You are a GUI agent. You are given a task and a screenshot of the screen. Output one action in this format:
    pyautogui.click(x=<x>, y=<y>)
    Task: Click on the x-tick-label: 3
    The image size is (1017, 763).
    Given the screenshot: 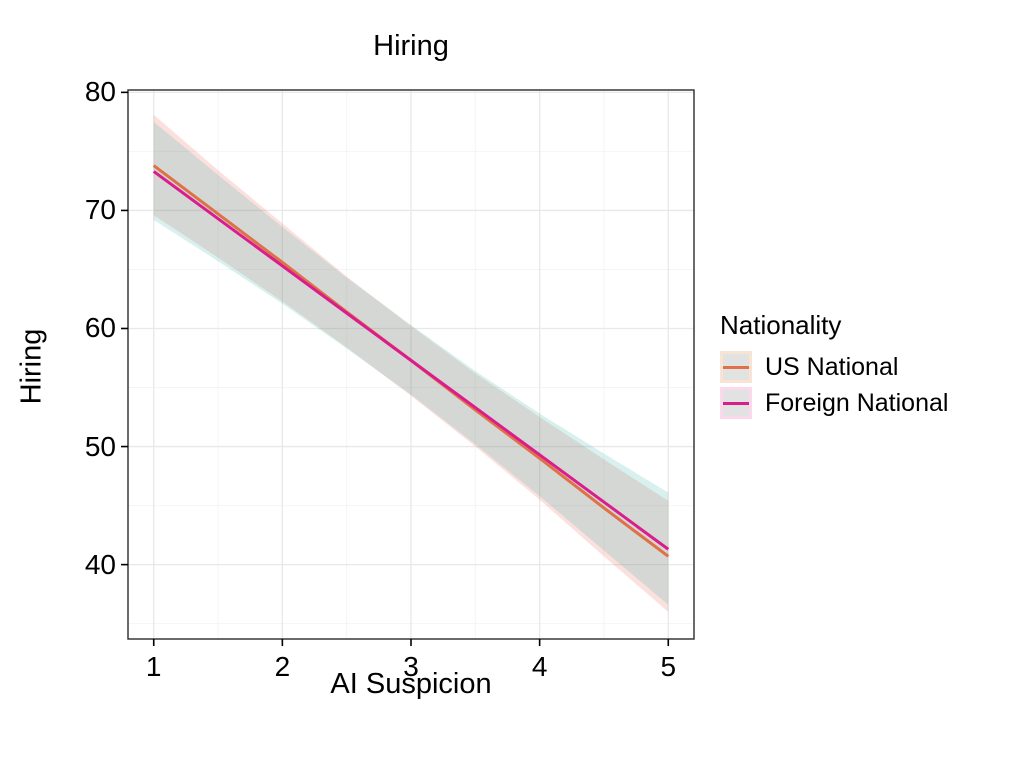 What is the action you would take?
    pyautogui.click(x=411, y=666)
    